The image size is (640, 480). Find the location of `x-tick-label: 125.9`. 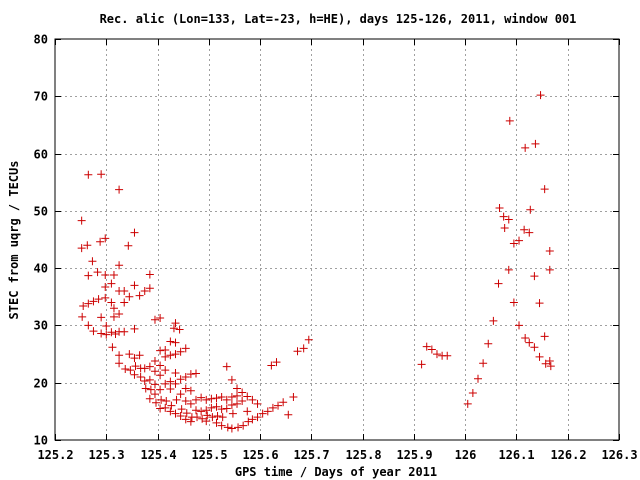

x-tick-label: 125.9 is located at coordinates (414, 455).